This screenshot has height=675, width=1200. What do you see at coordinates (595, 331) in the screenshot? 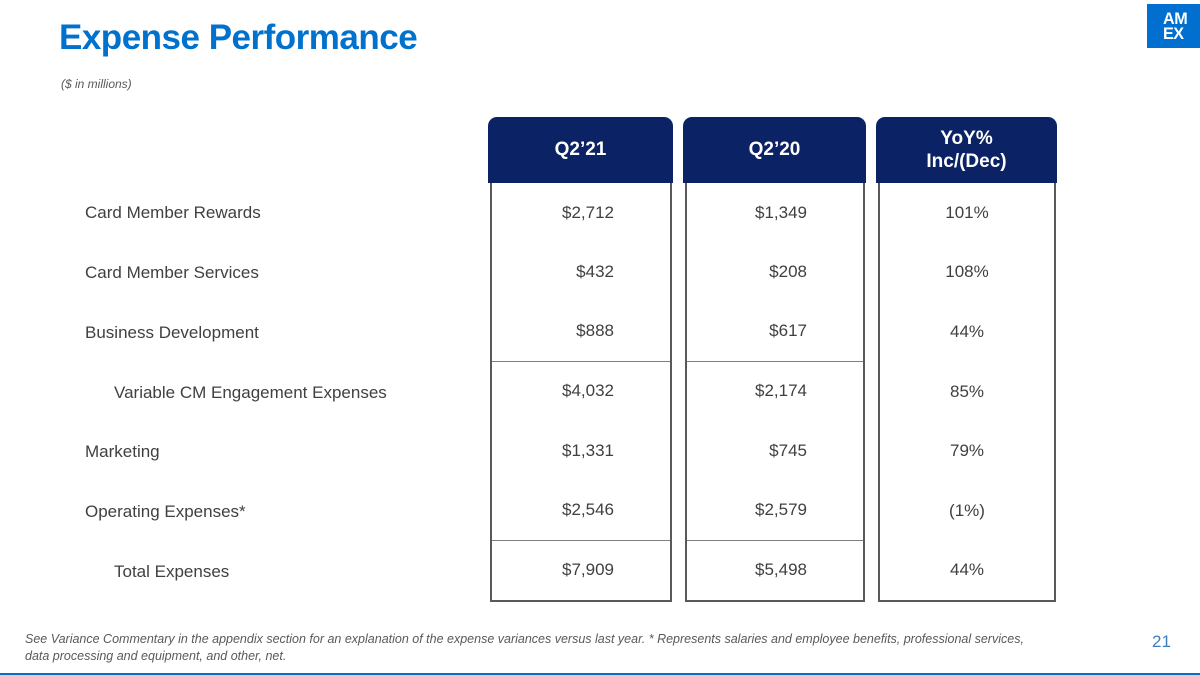
I see `cell-value: $888` at bounding box center [595, 331].